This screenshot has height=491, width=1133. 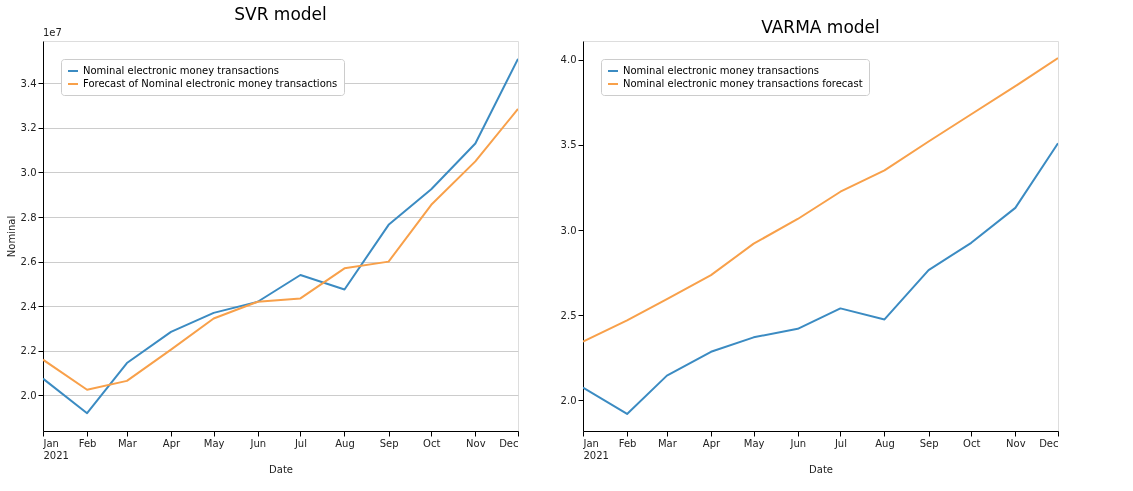 I want to click on y-tick-label: 2.5, so click(x=568, y=315).